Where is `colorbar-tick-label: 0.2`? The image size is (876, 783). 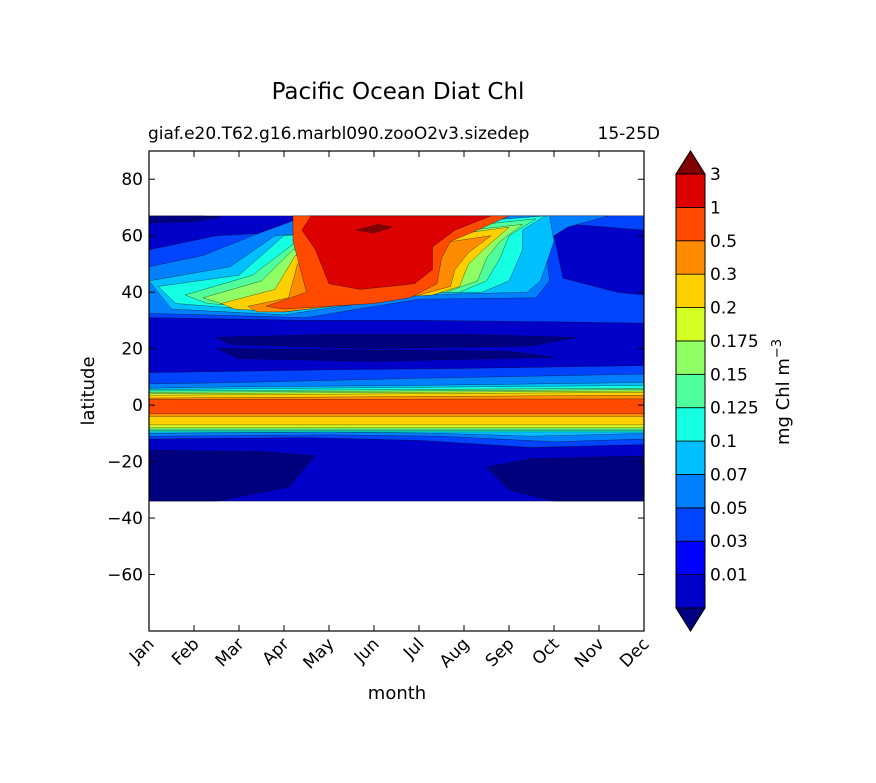
colorbar-tick-label: 0.2 is located at coordinates (723, 309).